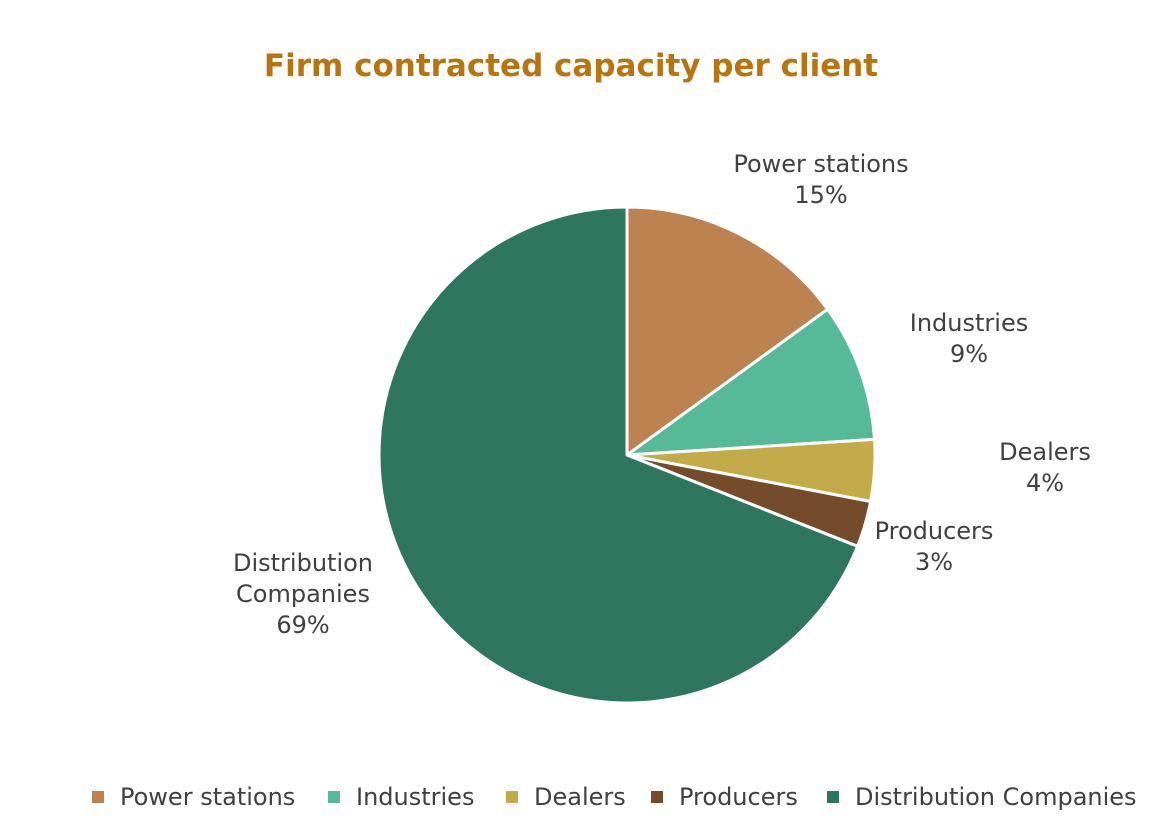 Image resolution: width=1172 pixels, height=823 pixels. What do you see at coordinates (415, 797) in the screenshot?
I see `legend-label-industries: Industries` at bounding box center [415, 797].